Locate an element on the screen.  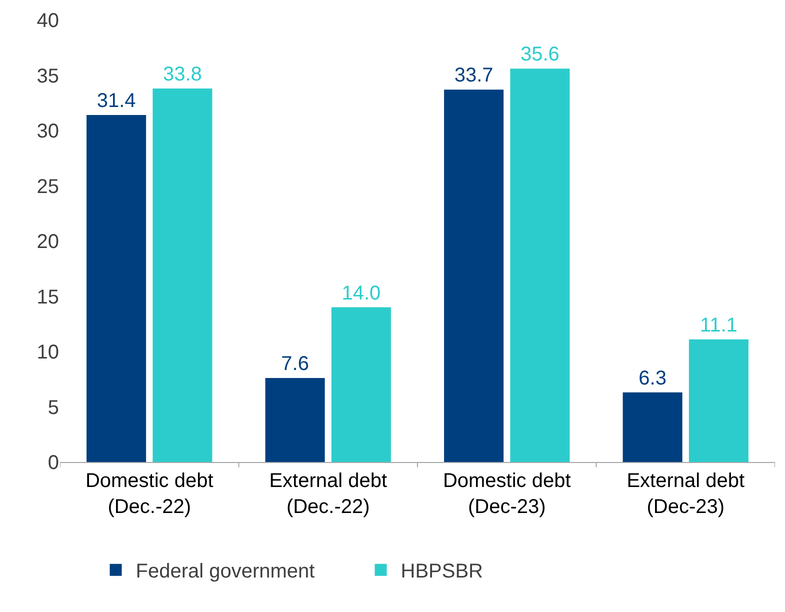
y-tick-label: 20 is located at coordinates (47, 242).